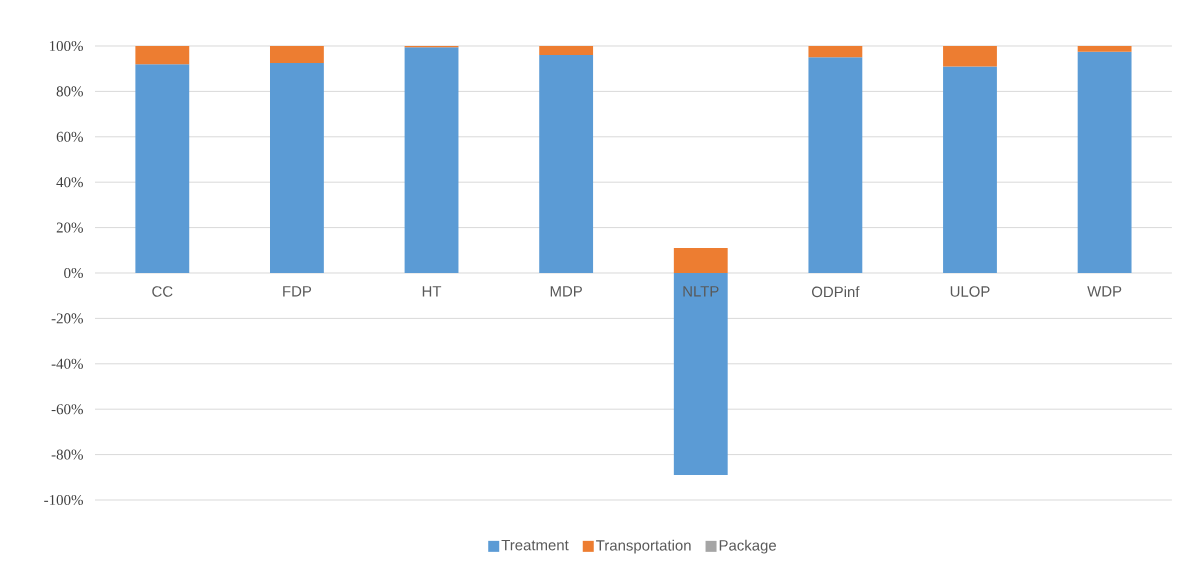 The height and width of the screenshot is (578, 1200). What do you see at coordinates (535, 545) in the screenshot?
I see `legend-label: Treatment` at bounding box center [535, 545].